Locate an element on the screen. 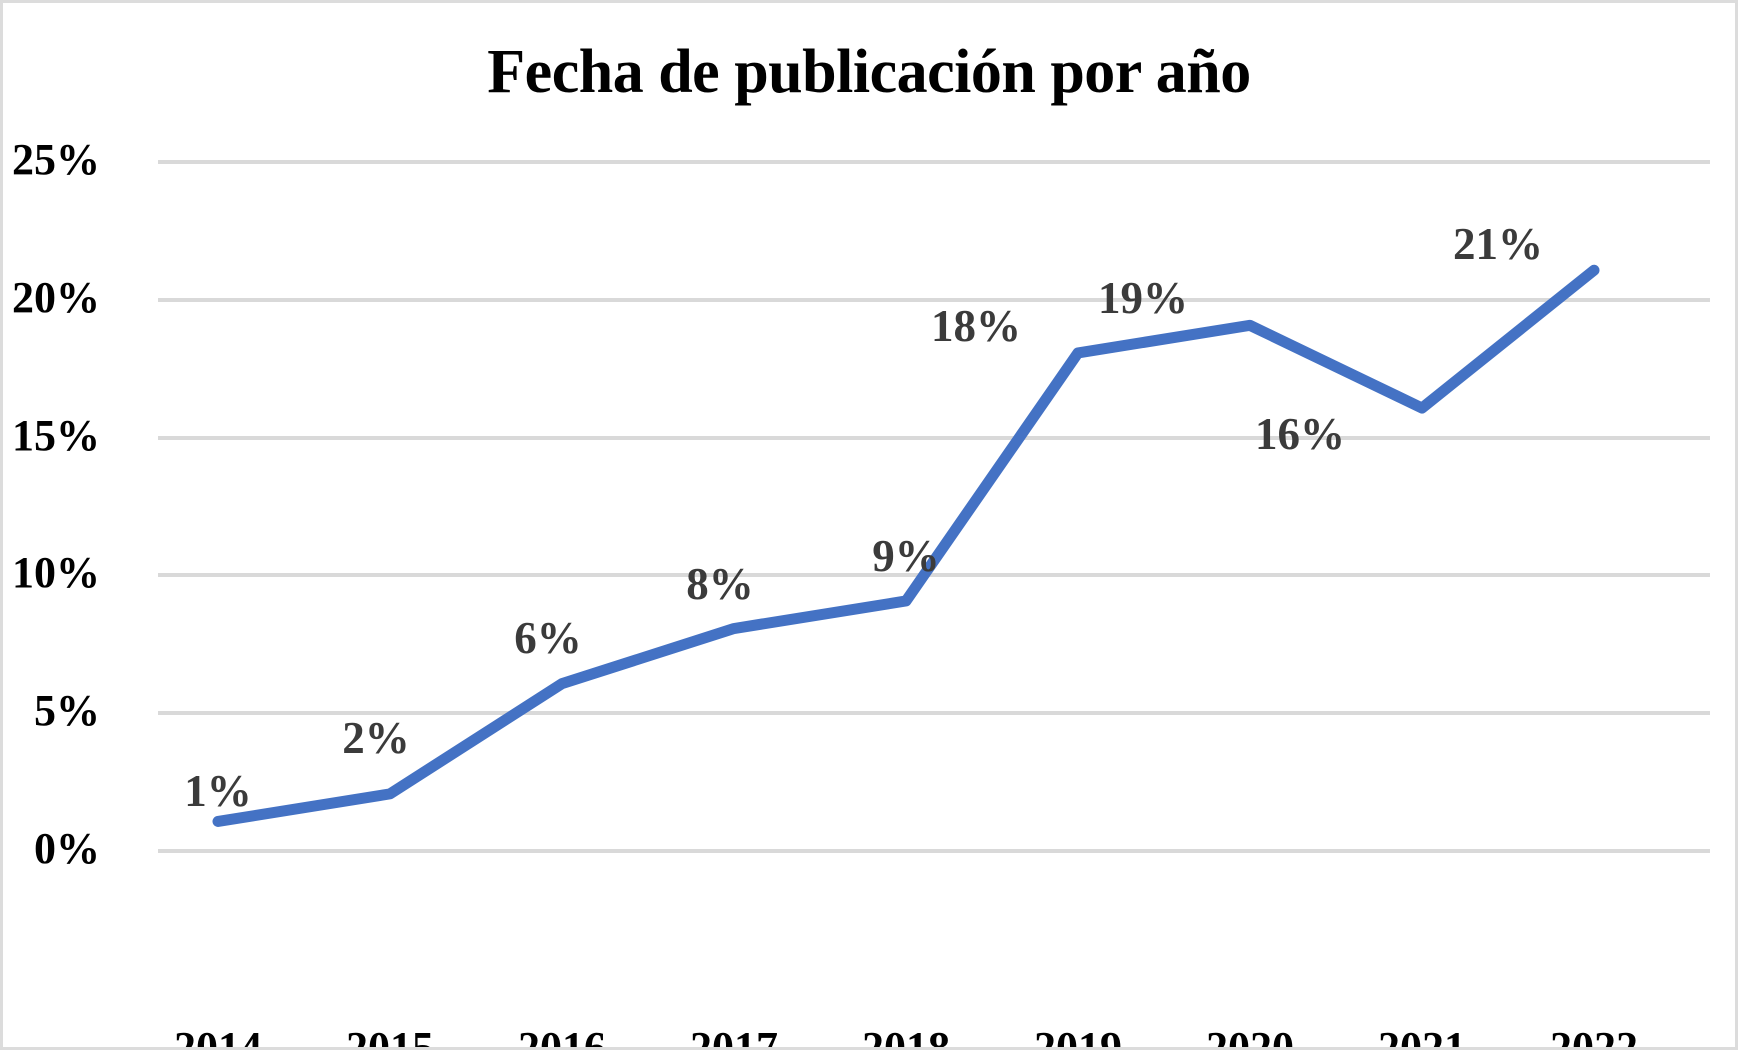 Image resolution: width=1738 pixels, height=1050 pixels. data-label-2019: 18% is located at coordinates (976, 326).